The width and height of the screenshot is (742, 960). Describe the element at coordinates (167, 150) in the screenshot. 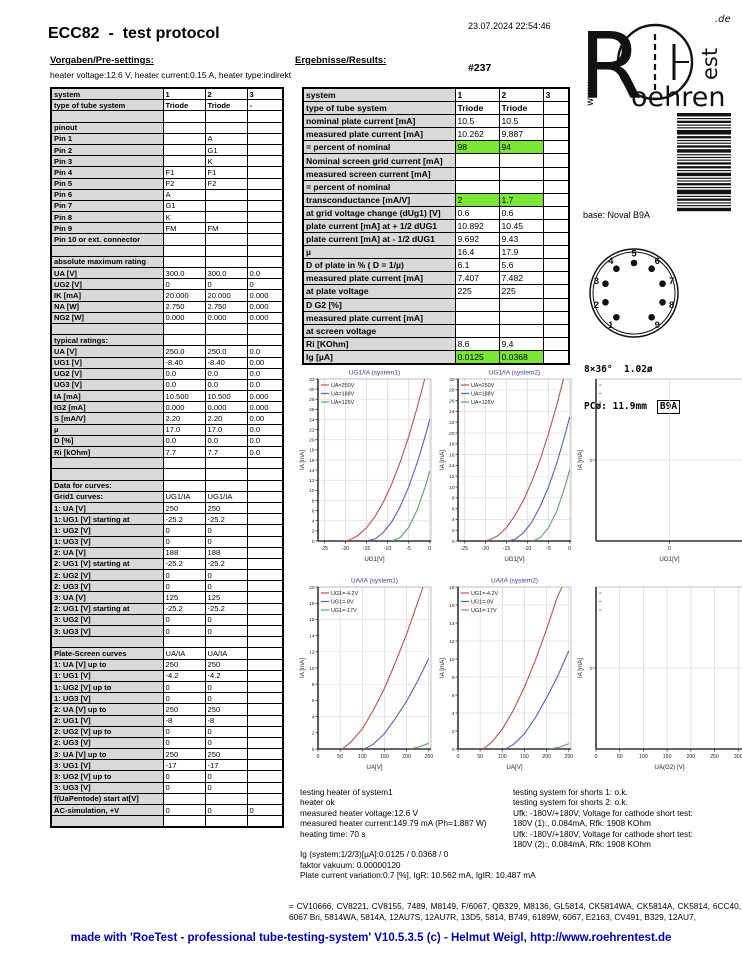

I see `table-row: Pin 2 G1` at that location.